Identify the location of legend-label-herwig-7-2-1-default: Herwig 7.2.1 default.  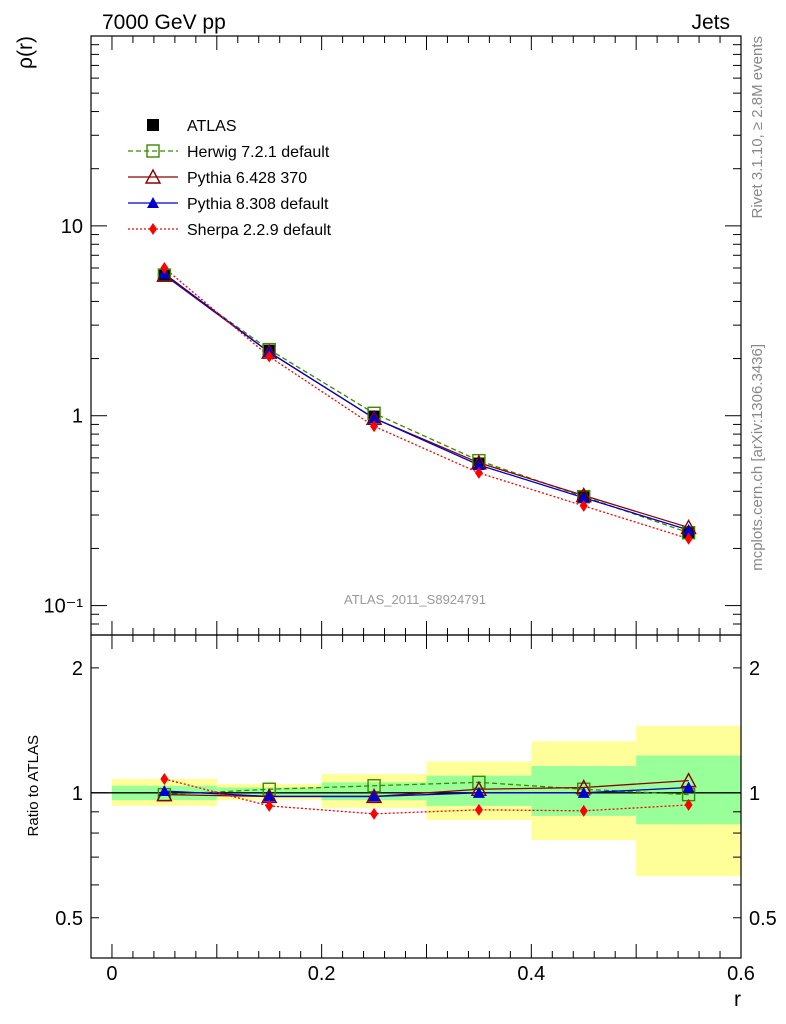
(258, 152).